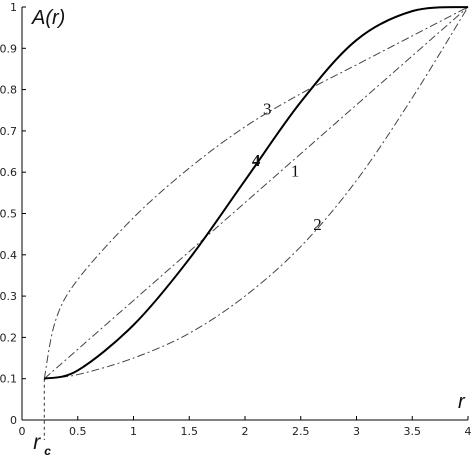  Describe the element at coordinates (133, 431) in the screenshot. I see `x-tick-label: 1` at that location.